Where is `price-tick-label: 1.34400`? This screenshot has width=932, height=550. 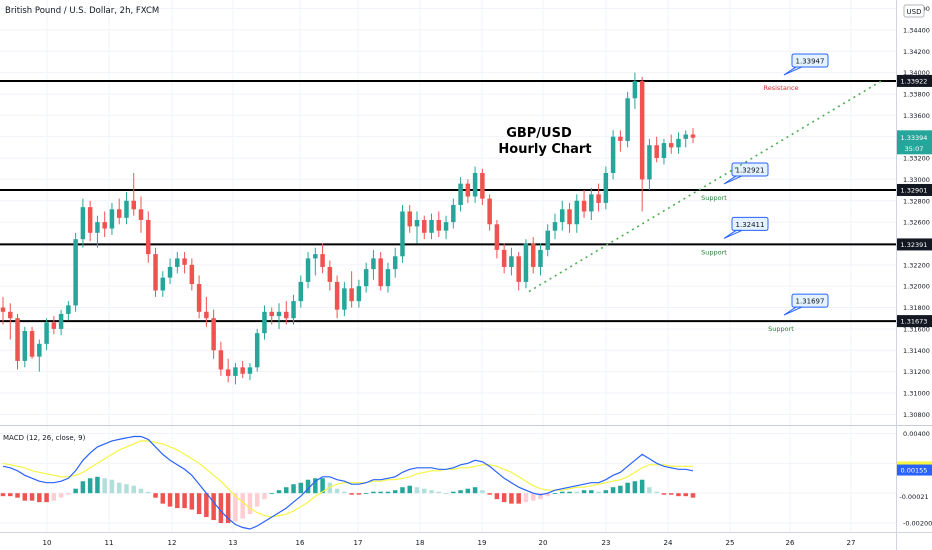 price-tick-label: 1.34400 is located at coordinates (916, 30).